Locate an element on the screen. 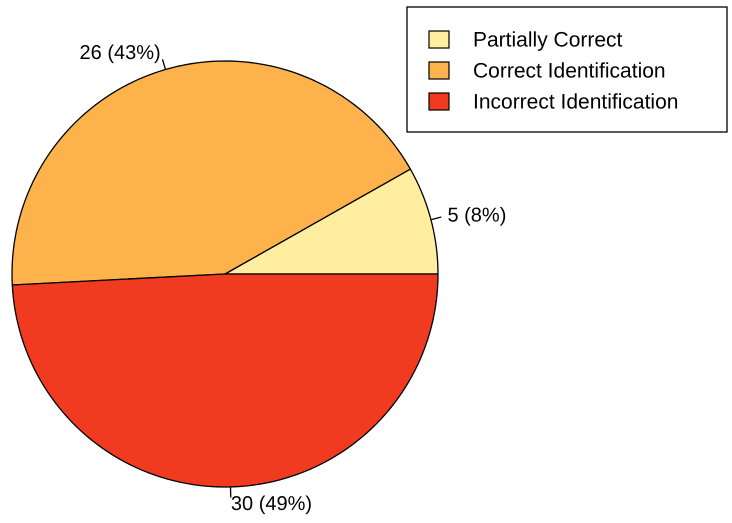 The width and height of the screenshot is (732, 523). legend-label: Correct Identification is located at coordinates (569, 71).